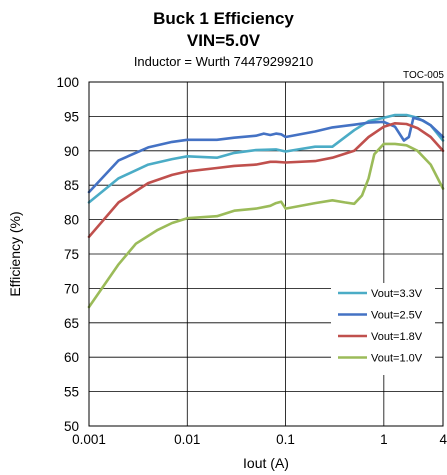 This screenshot has width=447, height=475. Describe the element at coordinates (187, 439) in the screenshot. I see `x-tick-label: 0.01` at that location.